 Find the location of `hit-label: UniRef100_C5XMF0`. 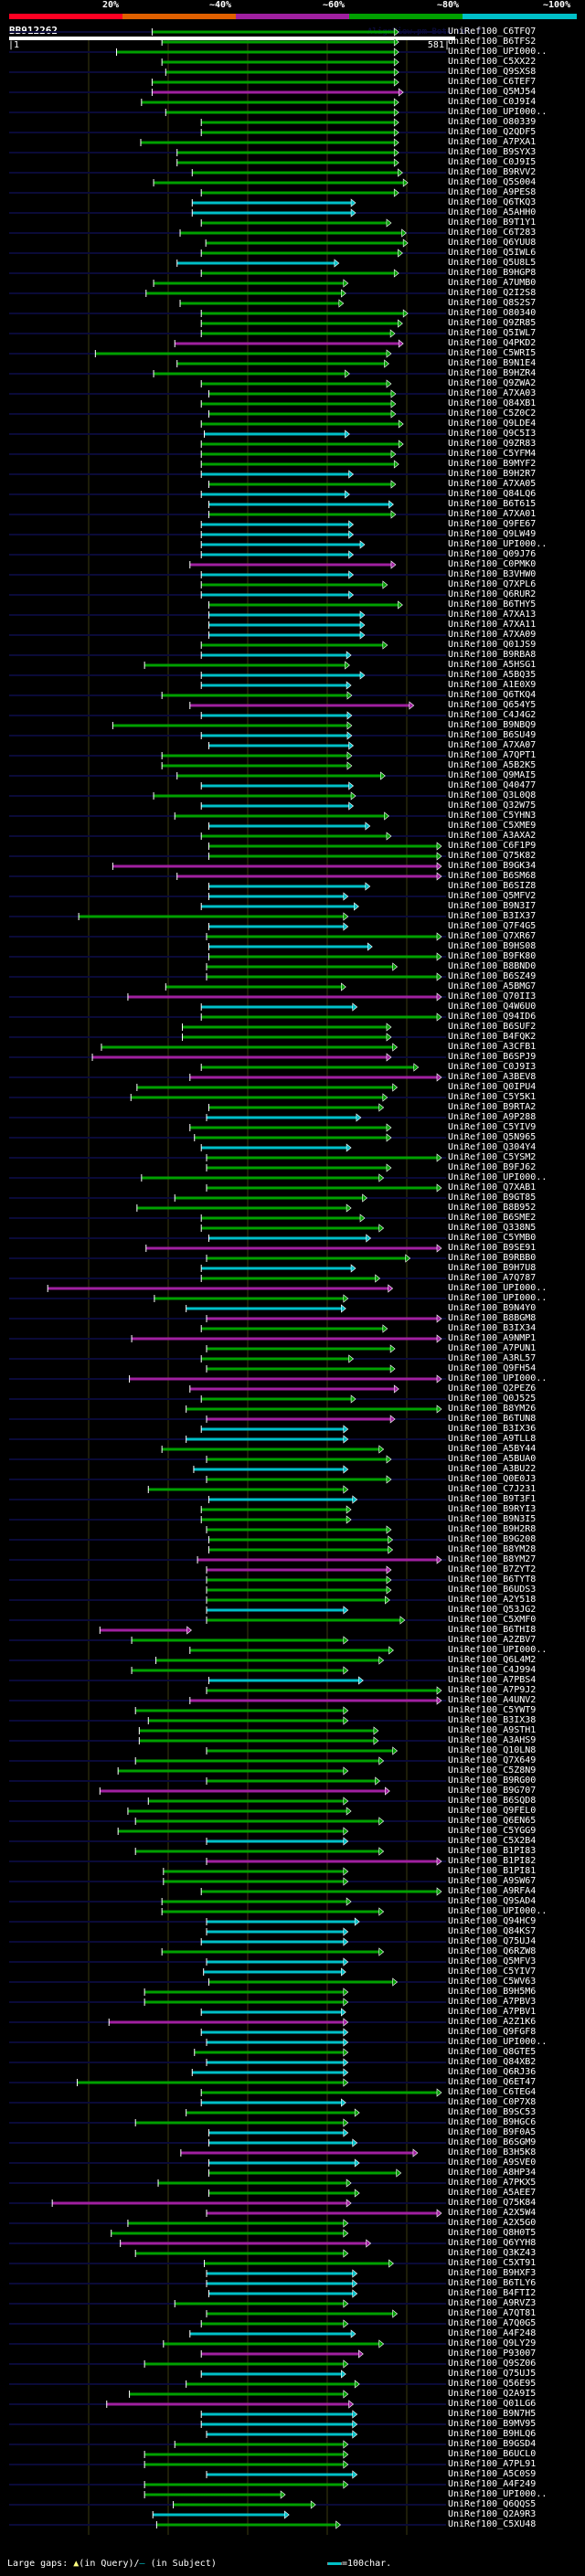

hit-label: UniRef100_C5XMF0 is located at coordinates (492, 1620).